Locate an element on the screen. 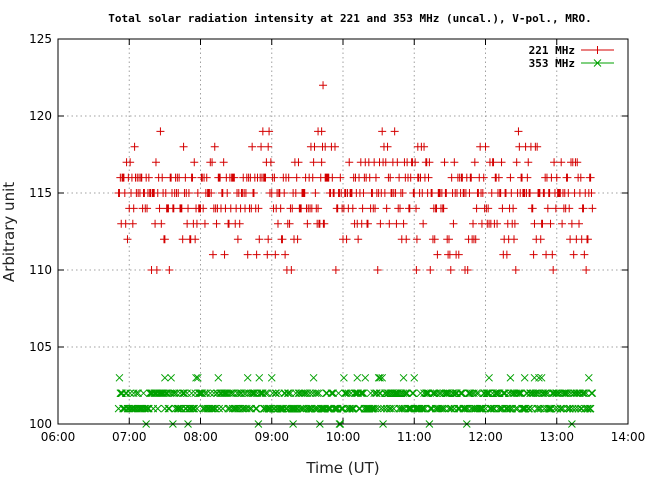  series-353-mhz-points is located at coordinates (355, 400).